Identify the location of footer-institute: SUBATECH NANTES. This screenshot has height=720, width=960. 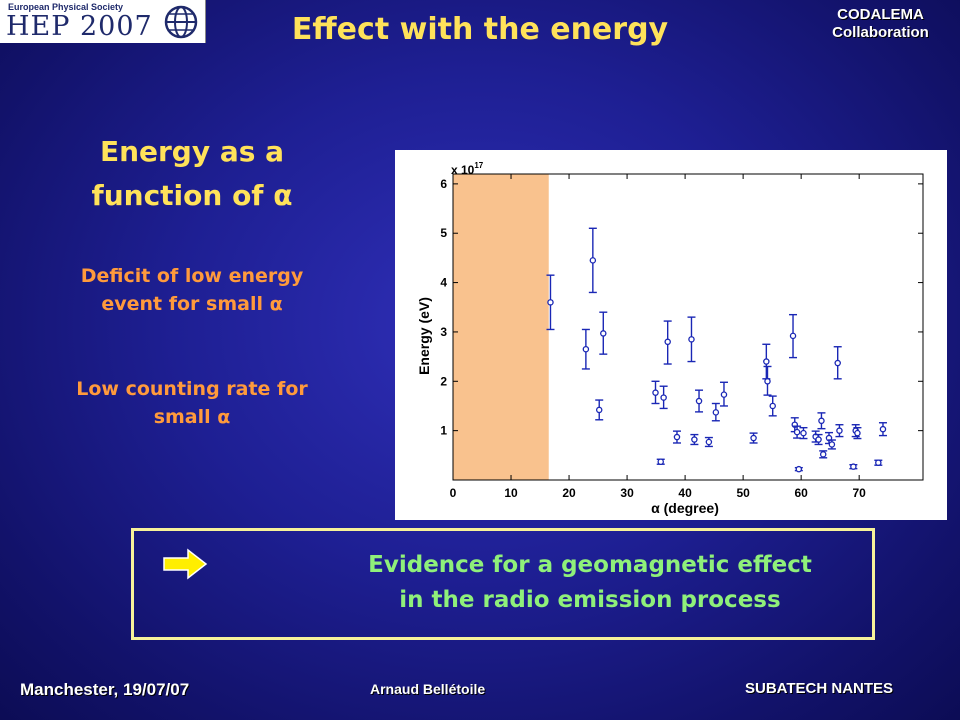
(819, 688).